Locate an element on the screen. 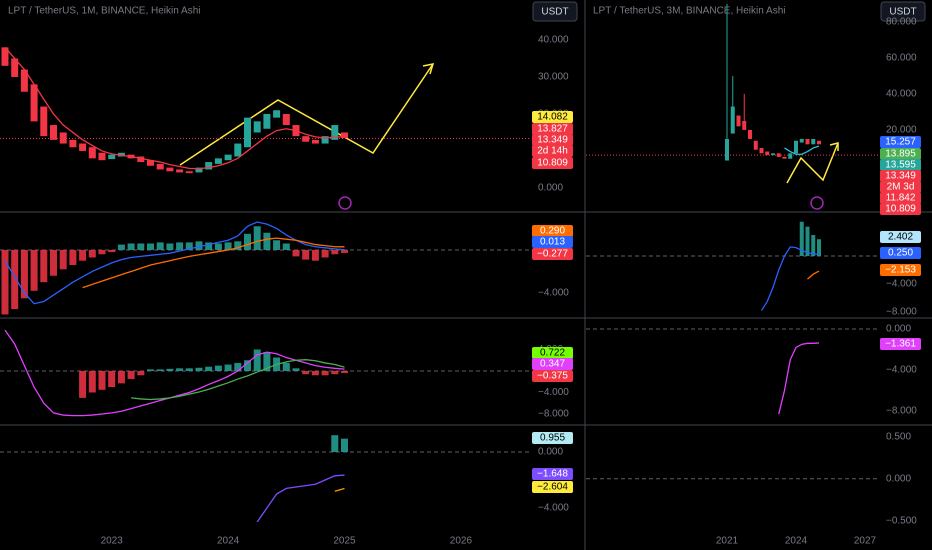 This screenshot has height=550, width=932. price-label: 2d 14h is located at coordinates (552, 151).